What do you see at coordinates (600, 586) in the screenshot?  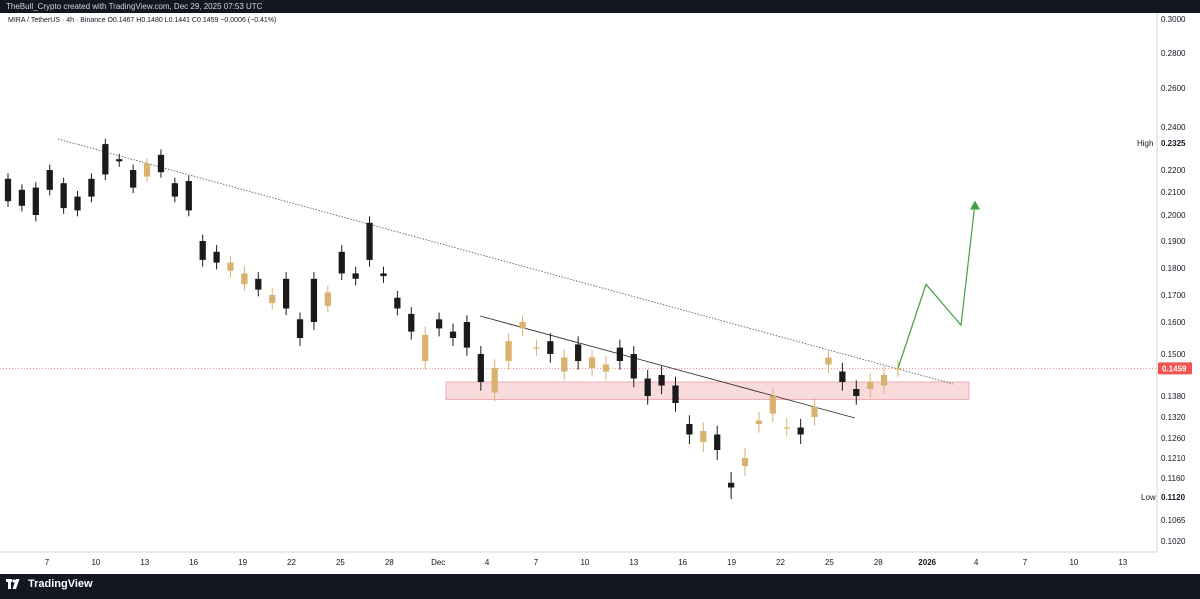 I see `tradingview-footer: TradingView` at bounding box center [600, 586].